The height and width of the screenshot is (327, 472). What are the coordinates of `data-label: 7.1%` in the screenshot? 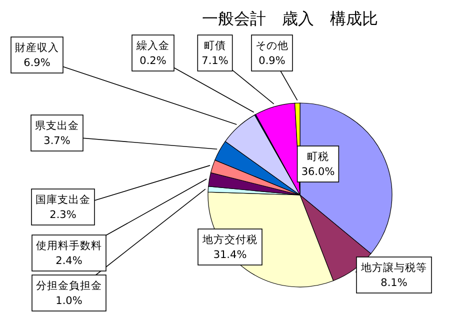 It's located at (215, 61).